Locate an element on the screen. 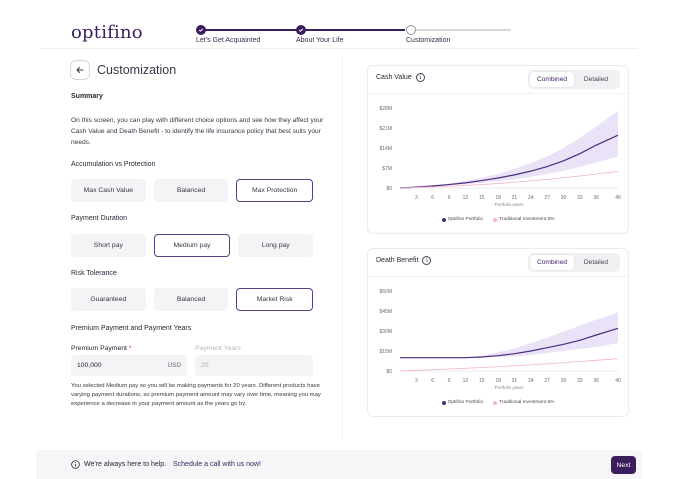 This screenshot has height=479, width=678. option-max-protection: Max Protection is located at coordinates (275, 190).